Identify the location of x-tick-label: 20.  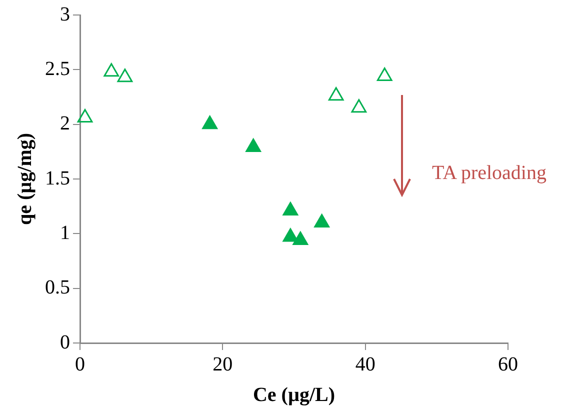
(222, 364).